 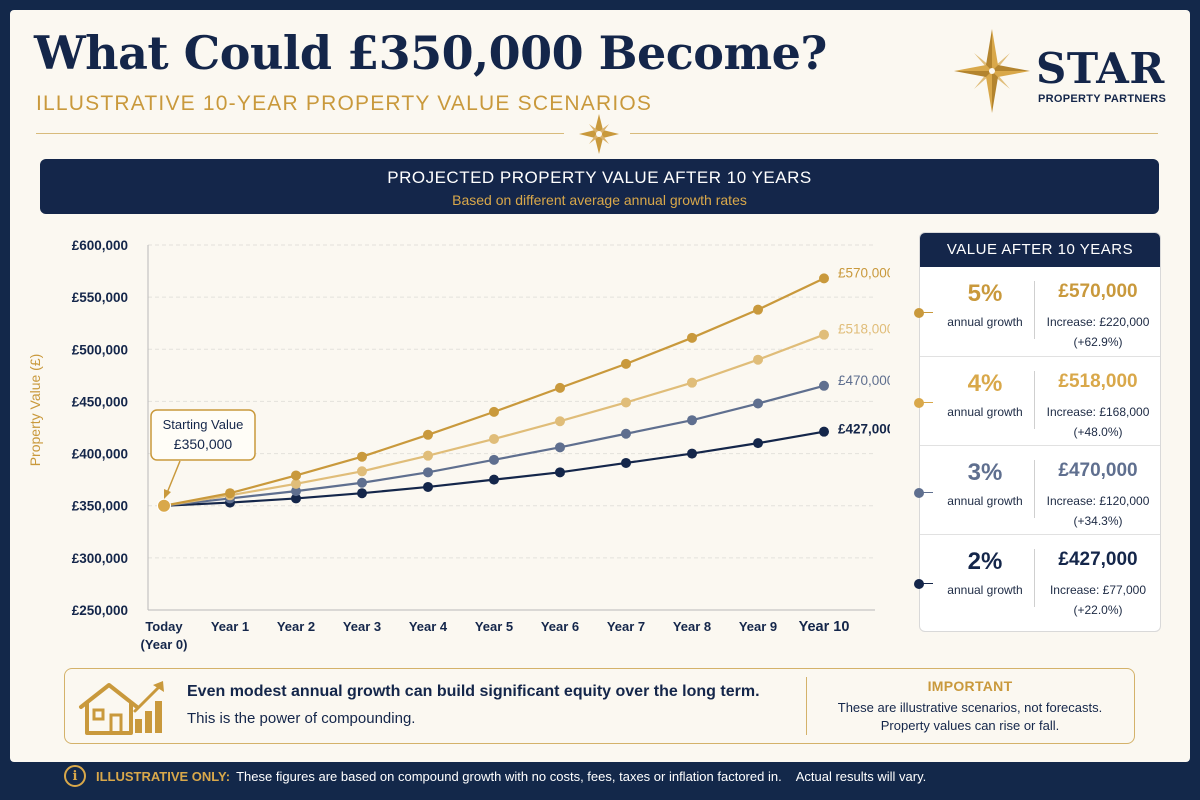 I want to click on callout-value: £350,000, so click(x=203, y=444).